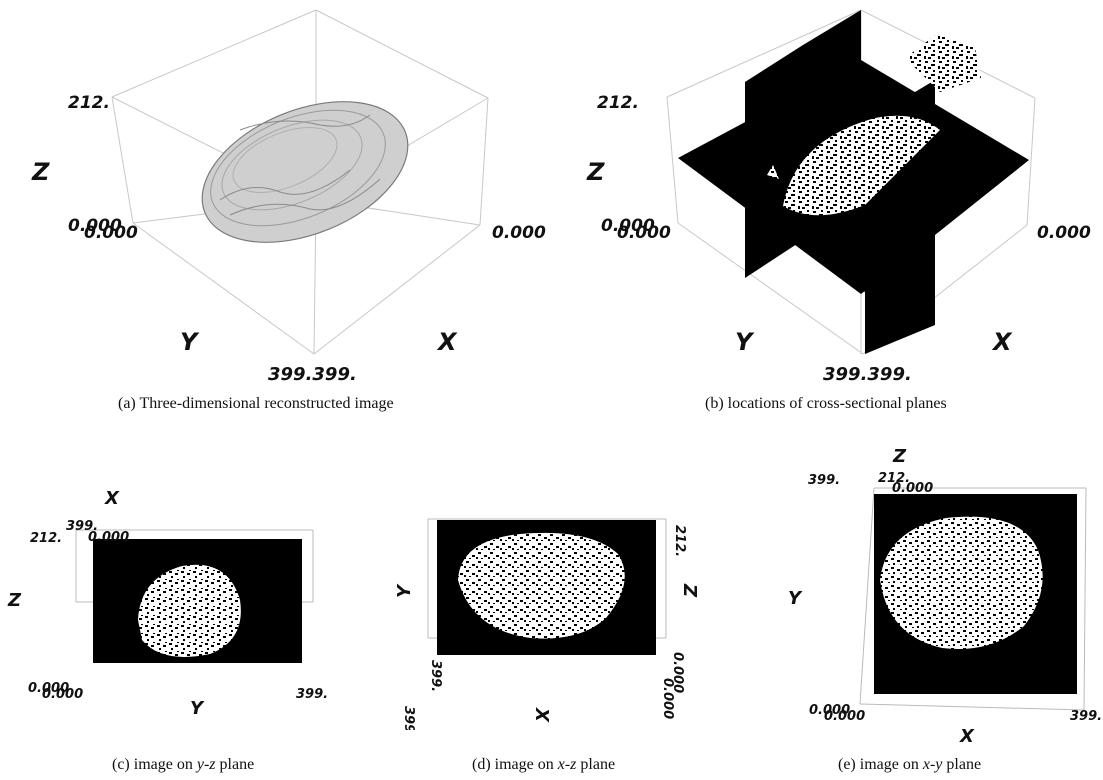 The height and width of the screenshot is (780, 1103). Describe the element at coordinates (235, 764) in the screenshot. I see `caption-c-suffix: plane` at that location.